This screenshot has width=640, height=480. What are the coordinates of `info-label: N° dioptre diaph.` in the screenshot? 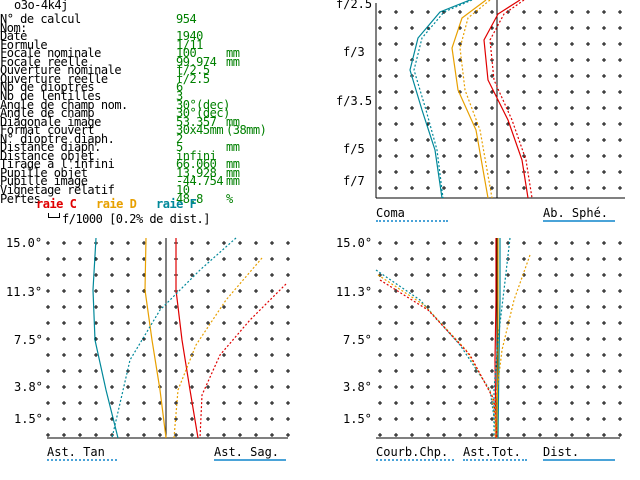 It's located at (57, 138).